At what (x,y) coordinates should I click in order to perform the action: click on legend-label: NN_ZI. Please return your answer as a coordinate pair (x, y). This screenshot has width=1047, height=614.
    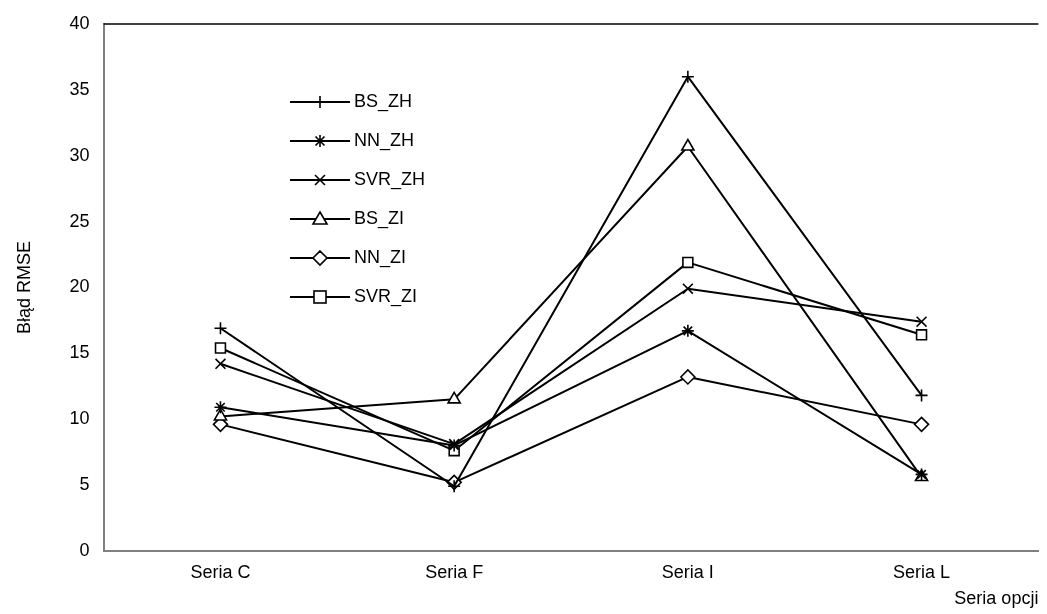
    Looking at the image, I should click on (380, 257).